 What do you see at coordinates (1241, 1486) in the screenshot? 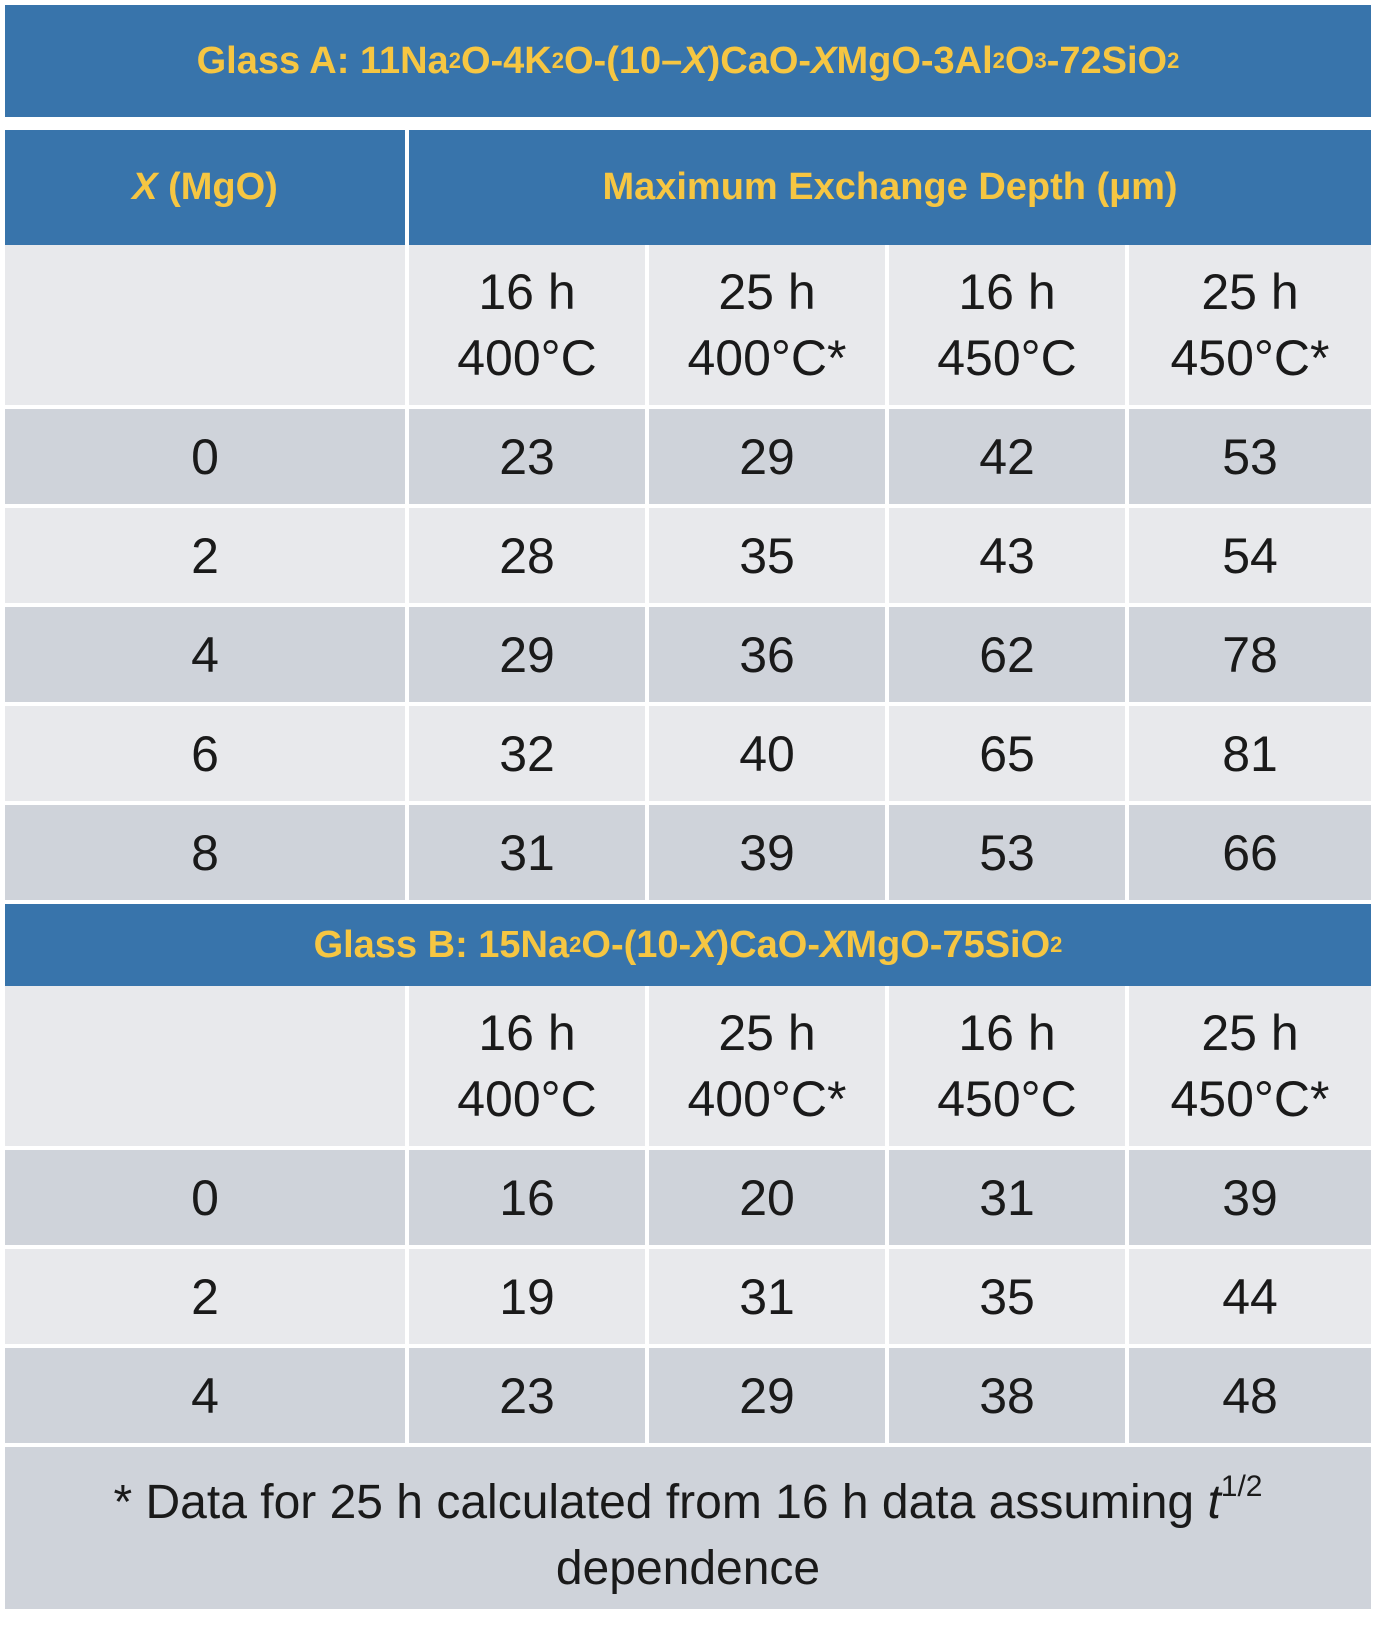
I see `footnote-exponent: 1/2` at bounding box center [1241, 1486].